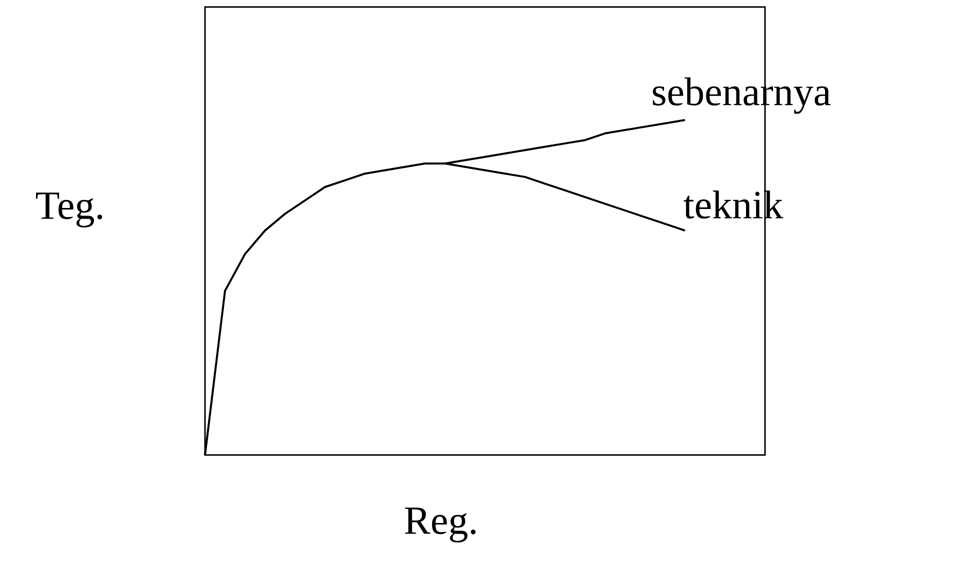  I want to click on x-axis-title: Reg., so click(440, 525).